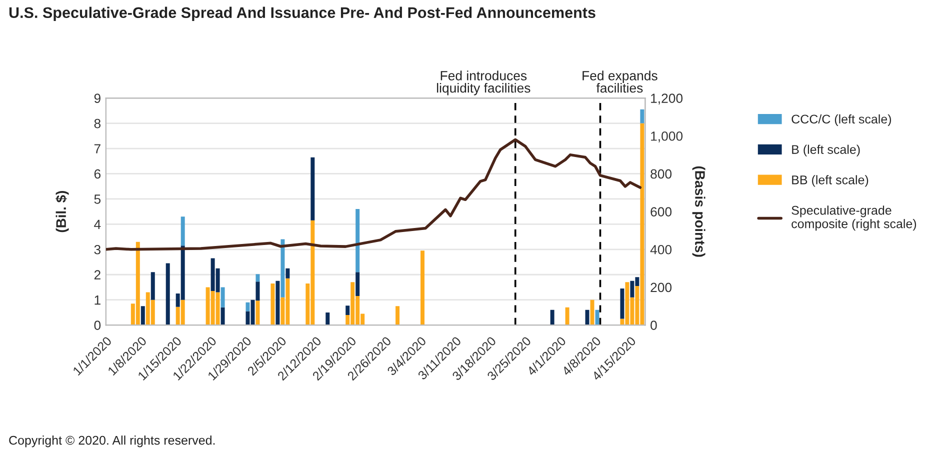 This screenshot has height=454, width=946. What do you see at coordinates (97, 174) in the screenshot?
I see `y-tick-label: 6` at bounding box center [97, 174].